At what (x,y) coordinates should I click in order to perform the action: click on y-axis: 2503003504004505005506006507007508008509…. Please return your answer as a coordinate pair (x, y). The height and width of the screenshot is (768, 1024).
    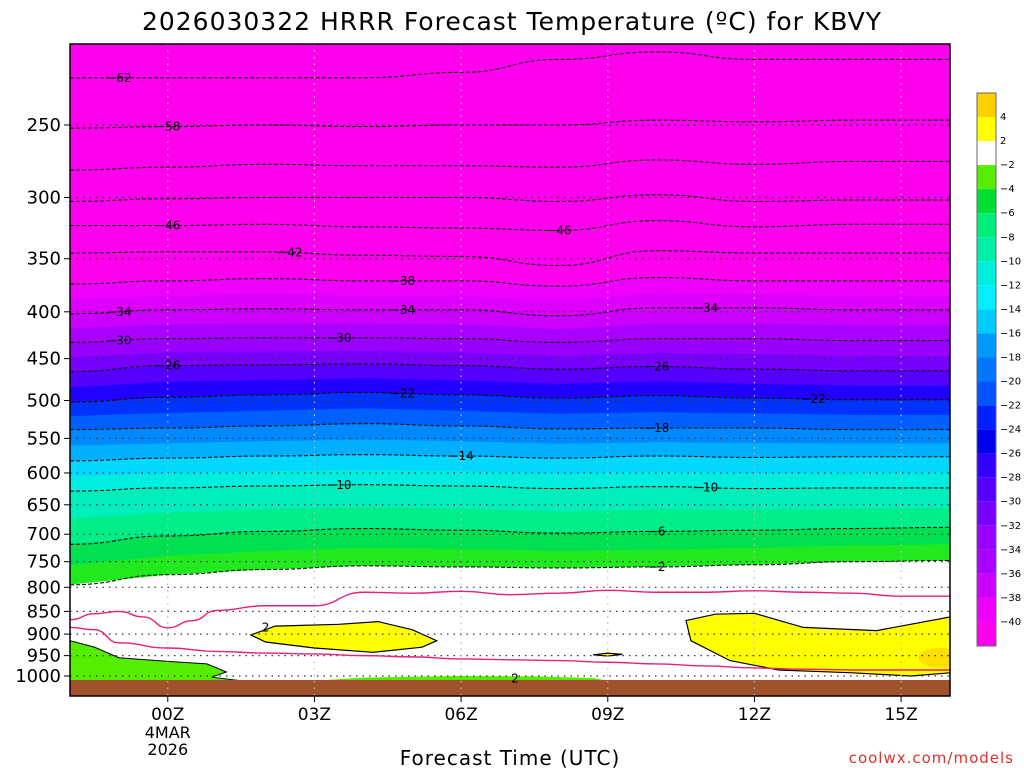
    Looking at the image, I should click on (42, 401).